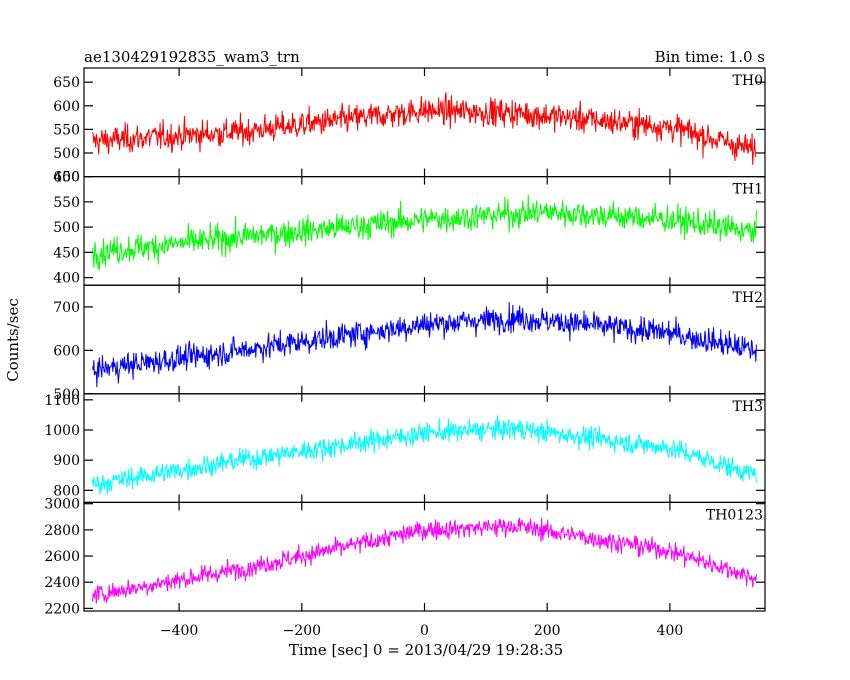 The height and width of the screenshot is (680, 850). Describe the element at coordinates (748, 298) in the screenshot. I see `panel-name-th2: TH2` at that location.